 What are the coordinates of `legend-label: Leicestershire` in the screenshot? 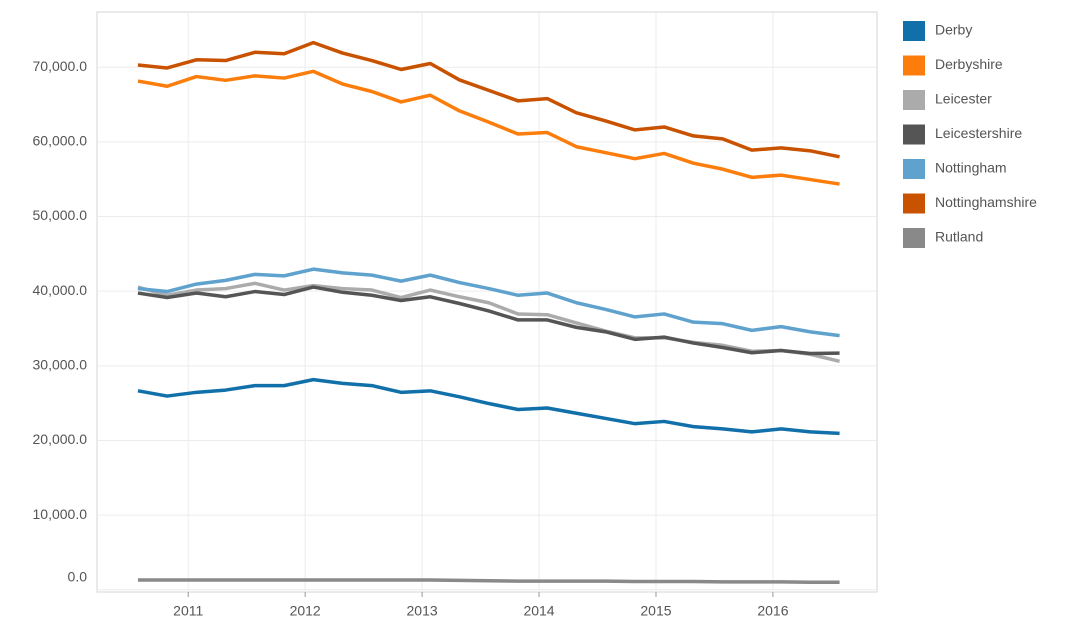 It's located at (978, 133).